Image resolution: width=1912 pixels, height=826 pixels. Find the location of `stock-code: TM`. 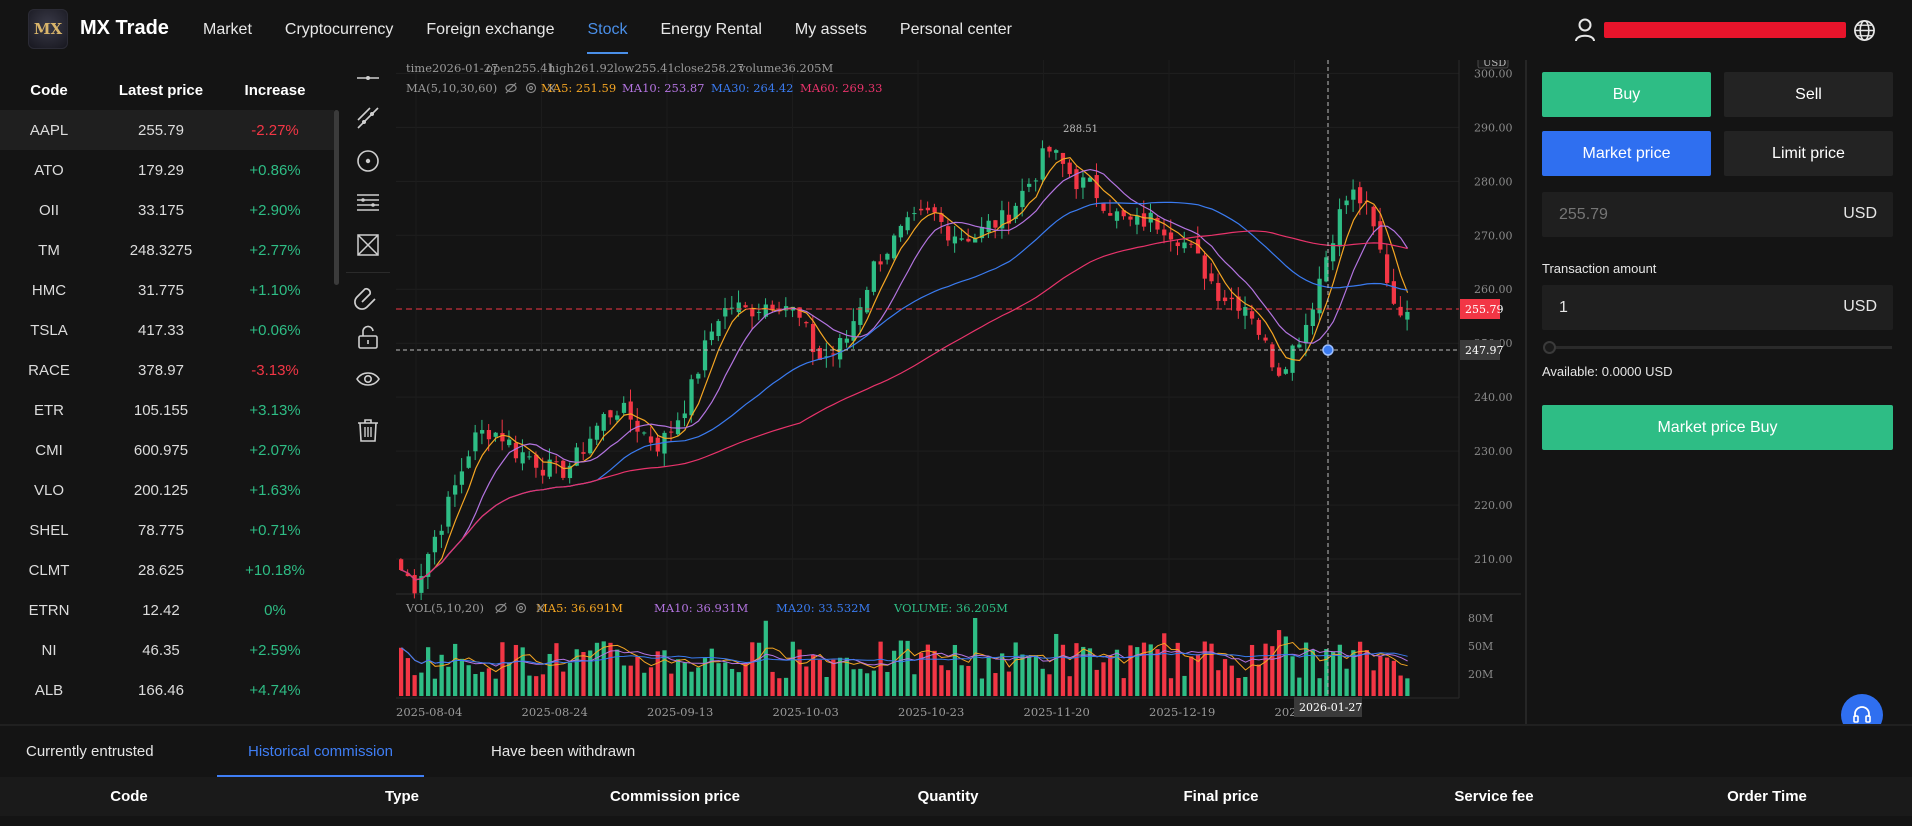

stock-code: TM is located at coordinates (49, 250).